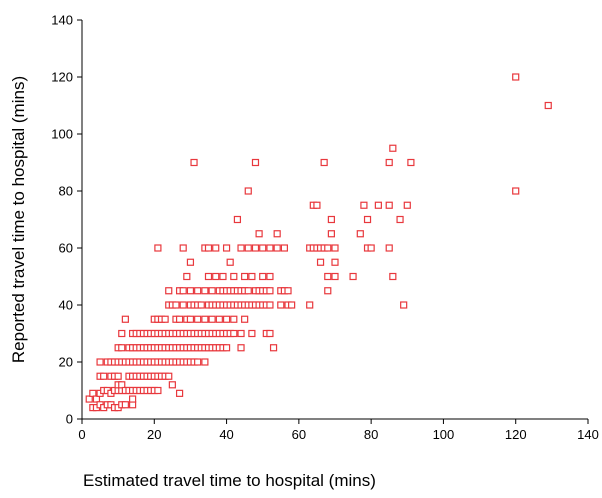  I want to click on x-tick-label: 0, so click(81, 434).